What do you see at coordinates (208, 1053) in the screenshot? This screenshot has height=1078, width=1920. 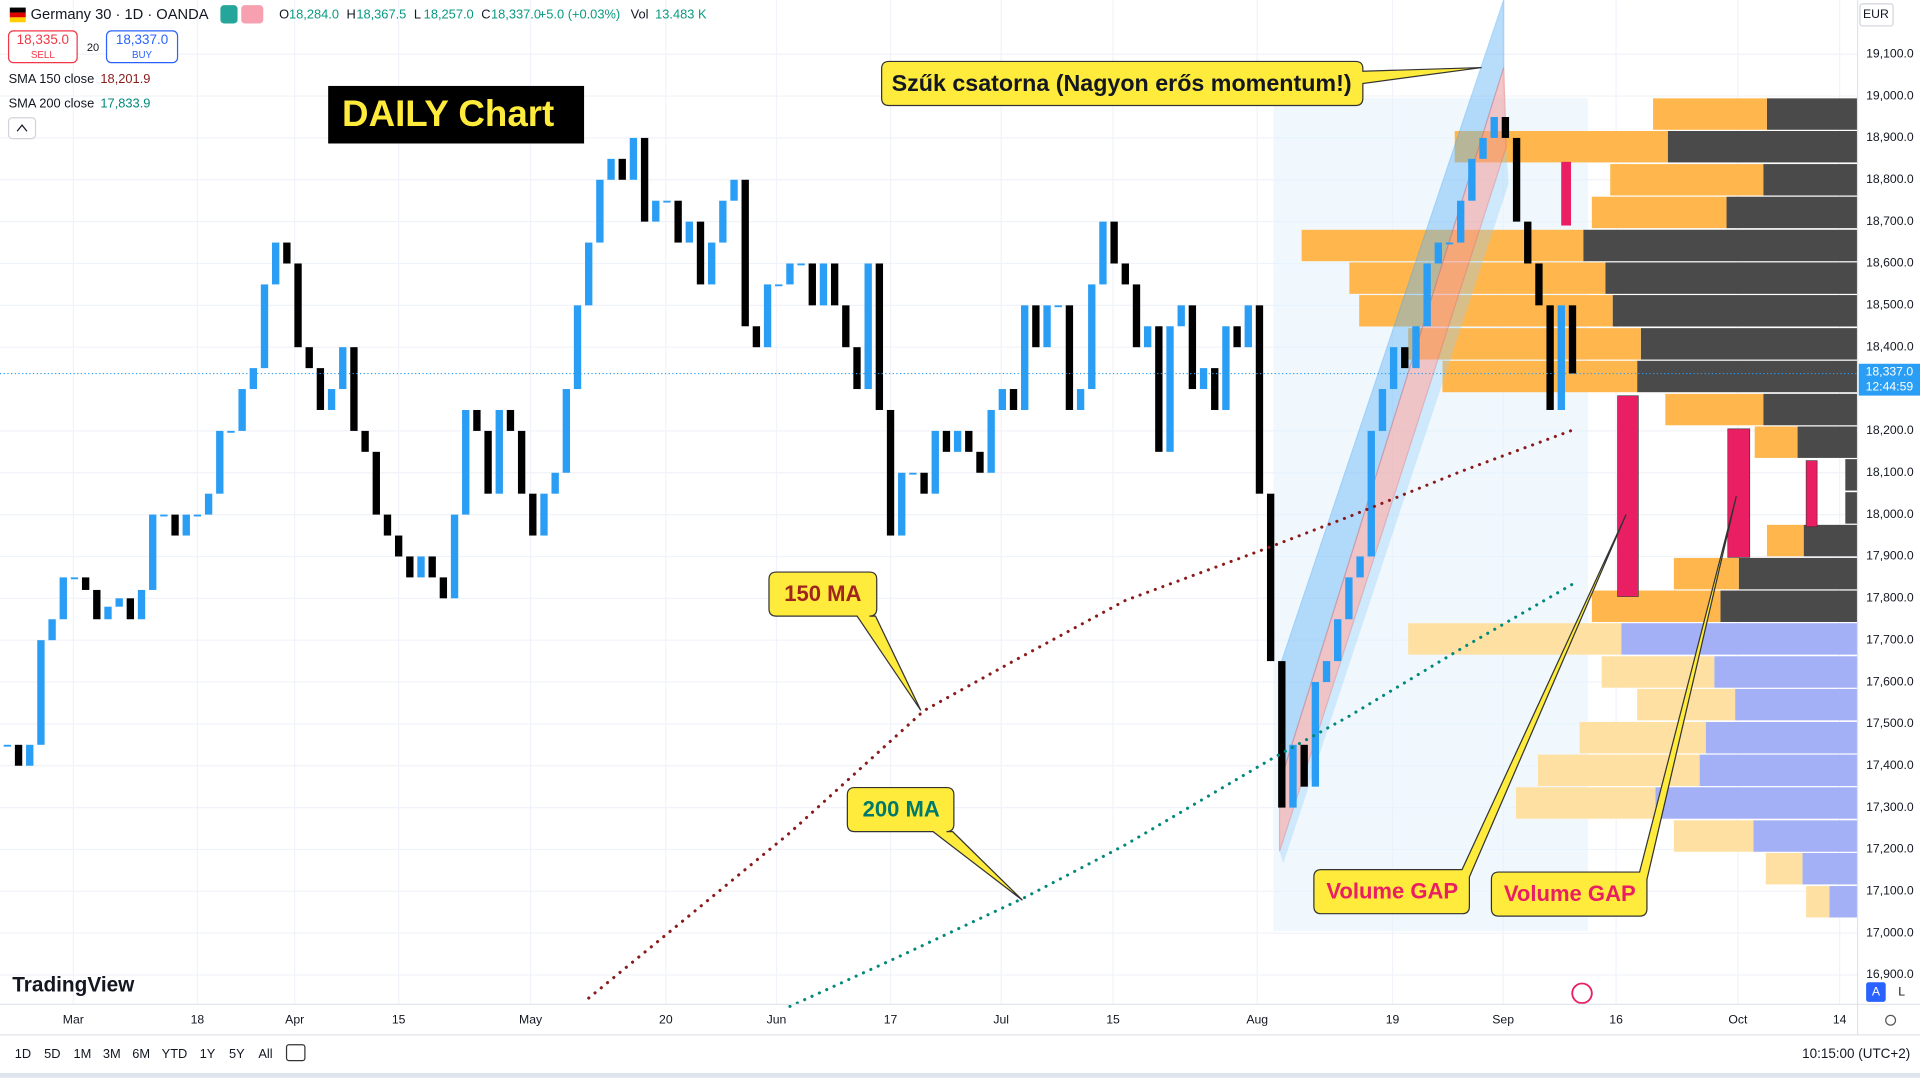 I see `range-button: 1Y` at bounding box center [208, 1053].